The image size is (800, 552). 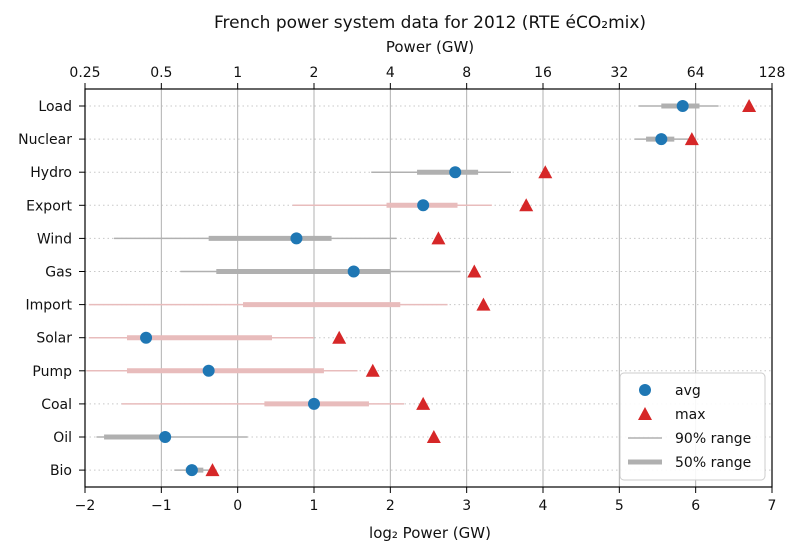 I want to click on x-tick-label: 4, so click(x=543, y=506).